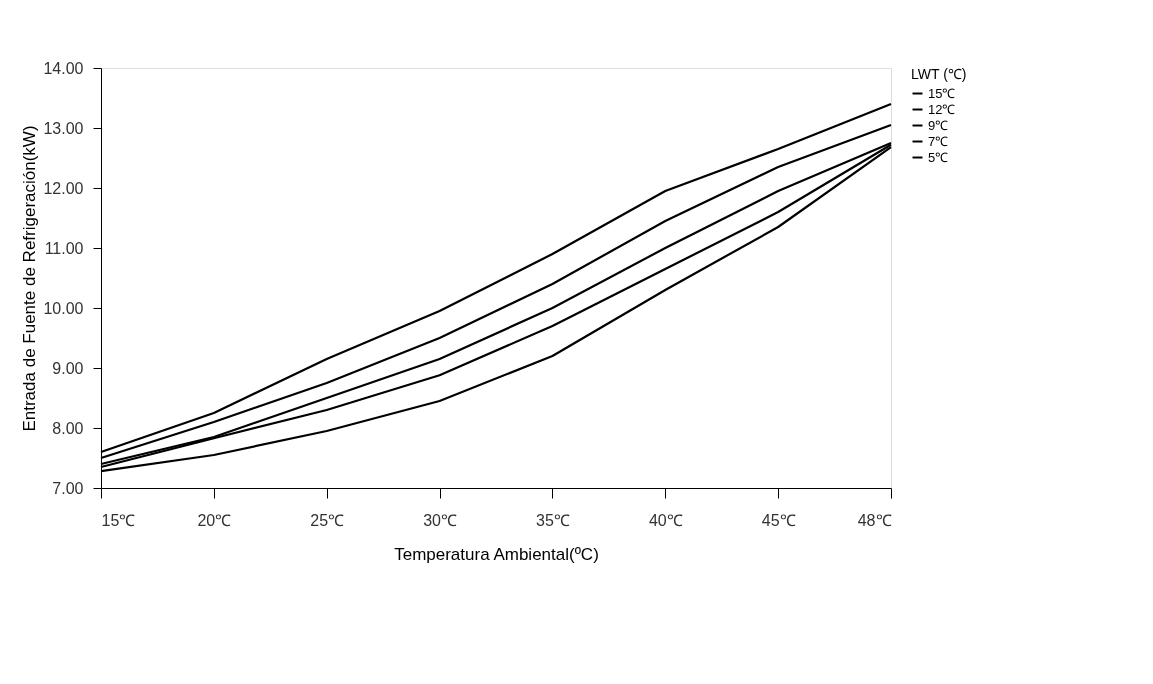 This screenshot has height=684, width=1153. Describe the element at coordinates (874, 520) in the screenshot. I see `x-tick-label: 48℃` at that location.